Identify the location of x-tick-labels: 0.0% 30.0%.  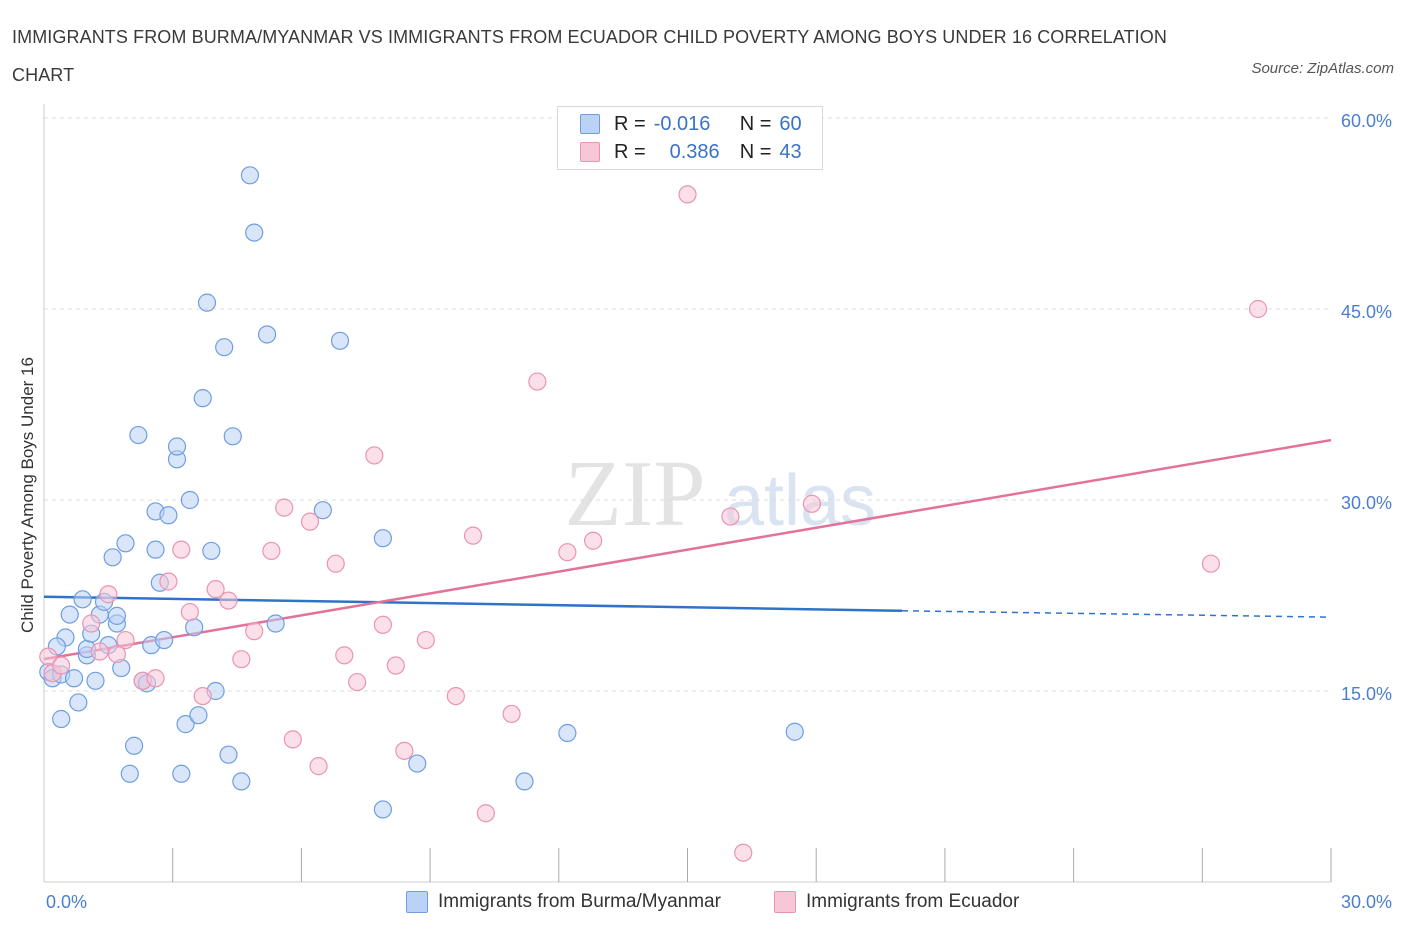
(719, 902).